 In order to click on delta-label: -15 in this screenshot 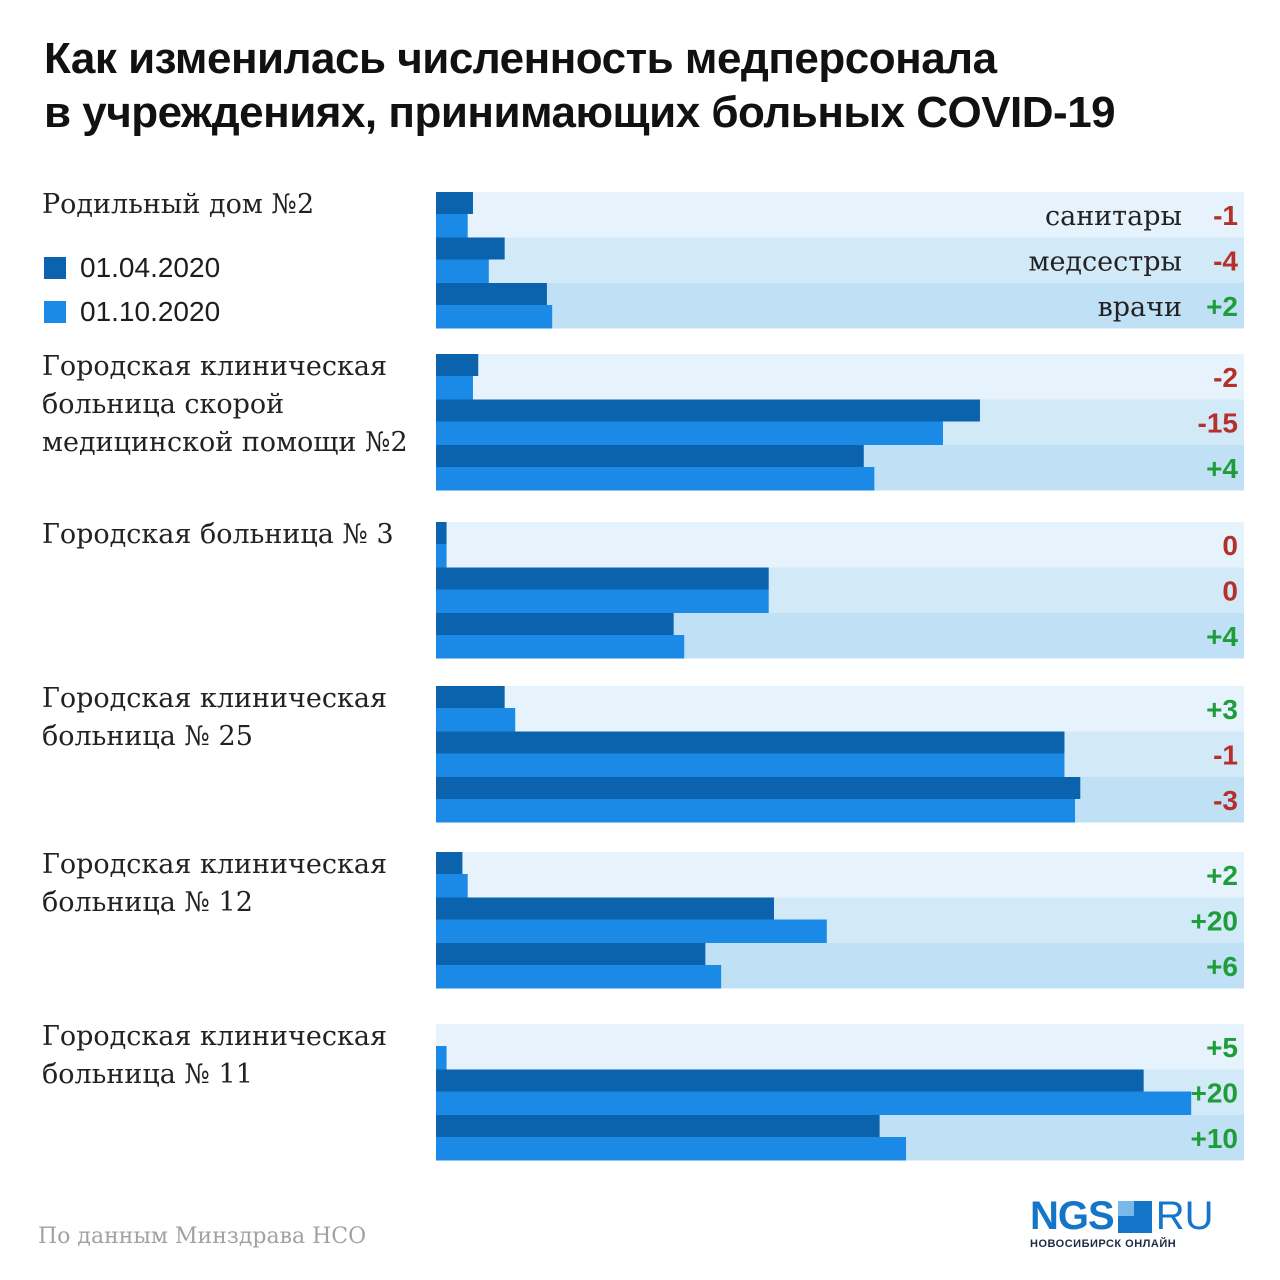, I will do `click(1218, 422)`.